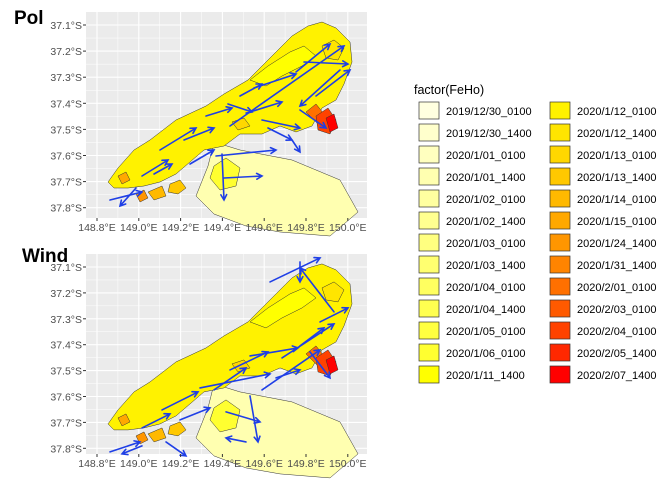 This screenshot has height=480, width=672. Describe the element at coordinates (472, 220) in the screenshot. I see `legend-item: 2020/1/02_1400` at that location.